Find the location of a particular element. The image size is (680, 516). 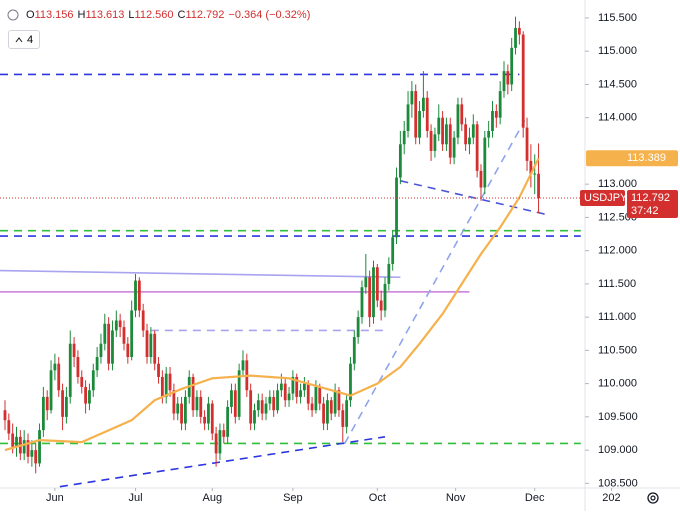

ma-tag is located at coordinates (632, 158).